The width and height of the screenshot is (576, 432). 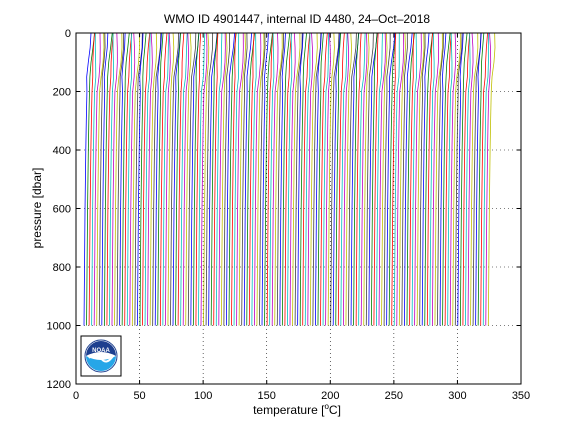 What do you see at coordinates (139, 396) in the screenshot?
I see `x-tick-label: 50` at bounding box center [139, 396].